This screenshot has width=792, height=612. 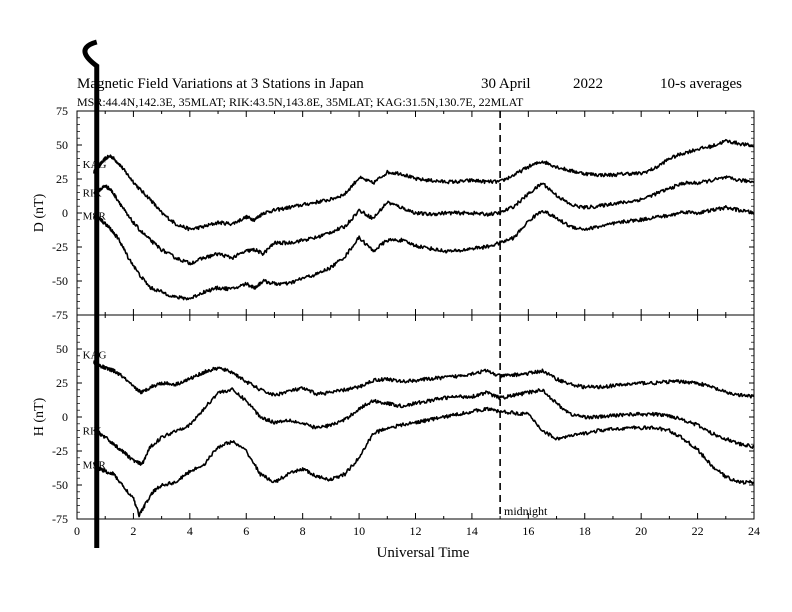 What do you see at coordinates (698, 531) in the screenshot?
I see `x-tick-label: 22` at bounding box center [698, 531].